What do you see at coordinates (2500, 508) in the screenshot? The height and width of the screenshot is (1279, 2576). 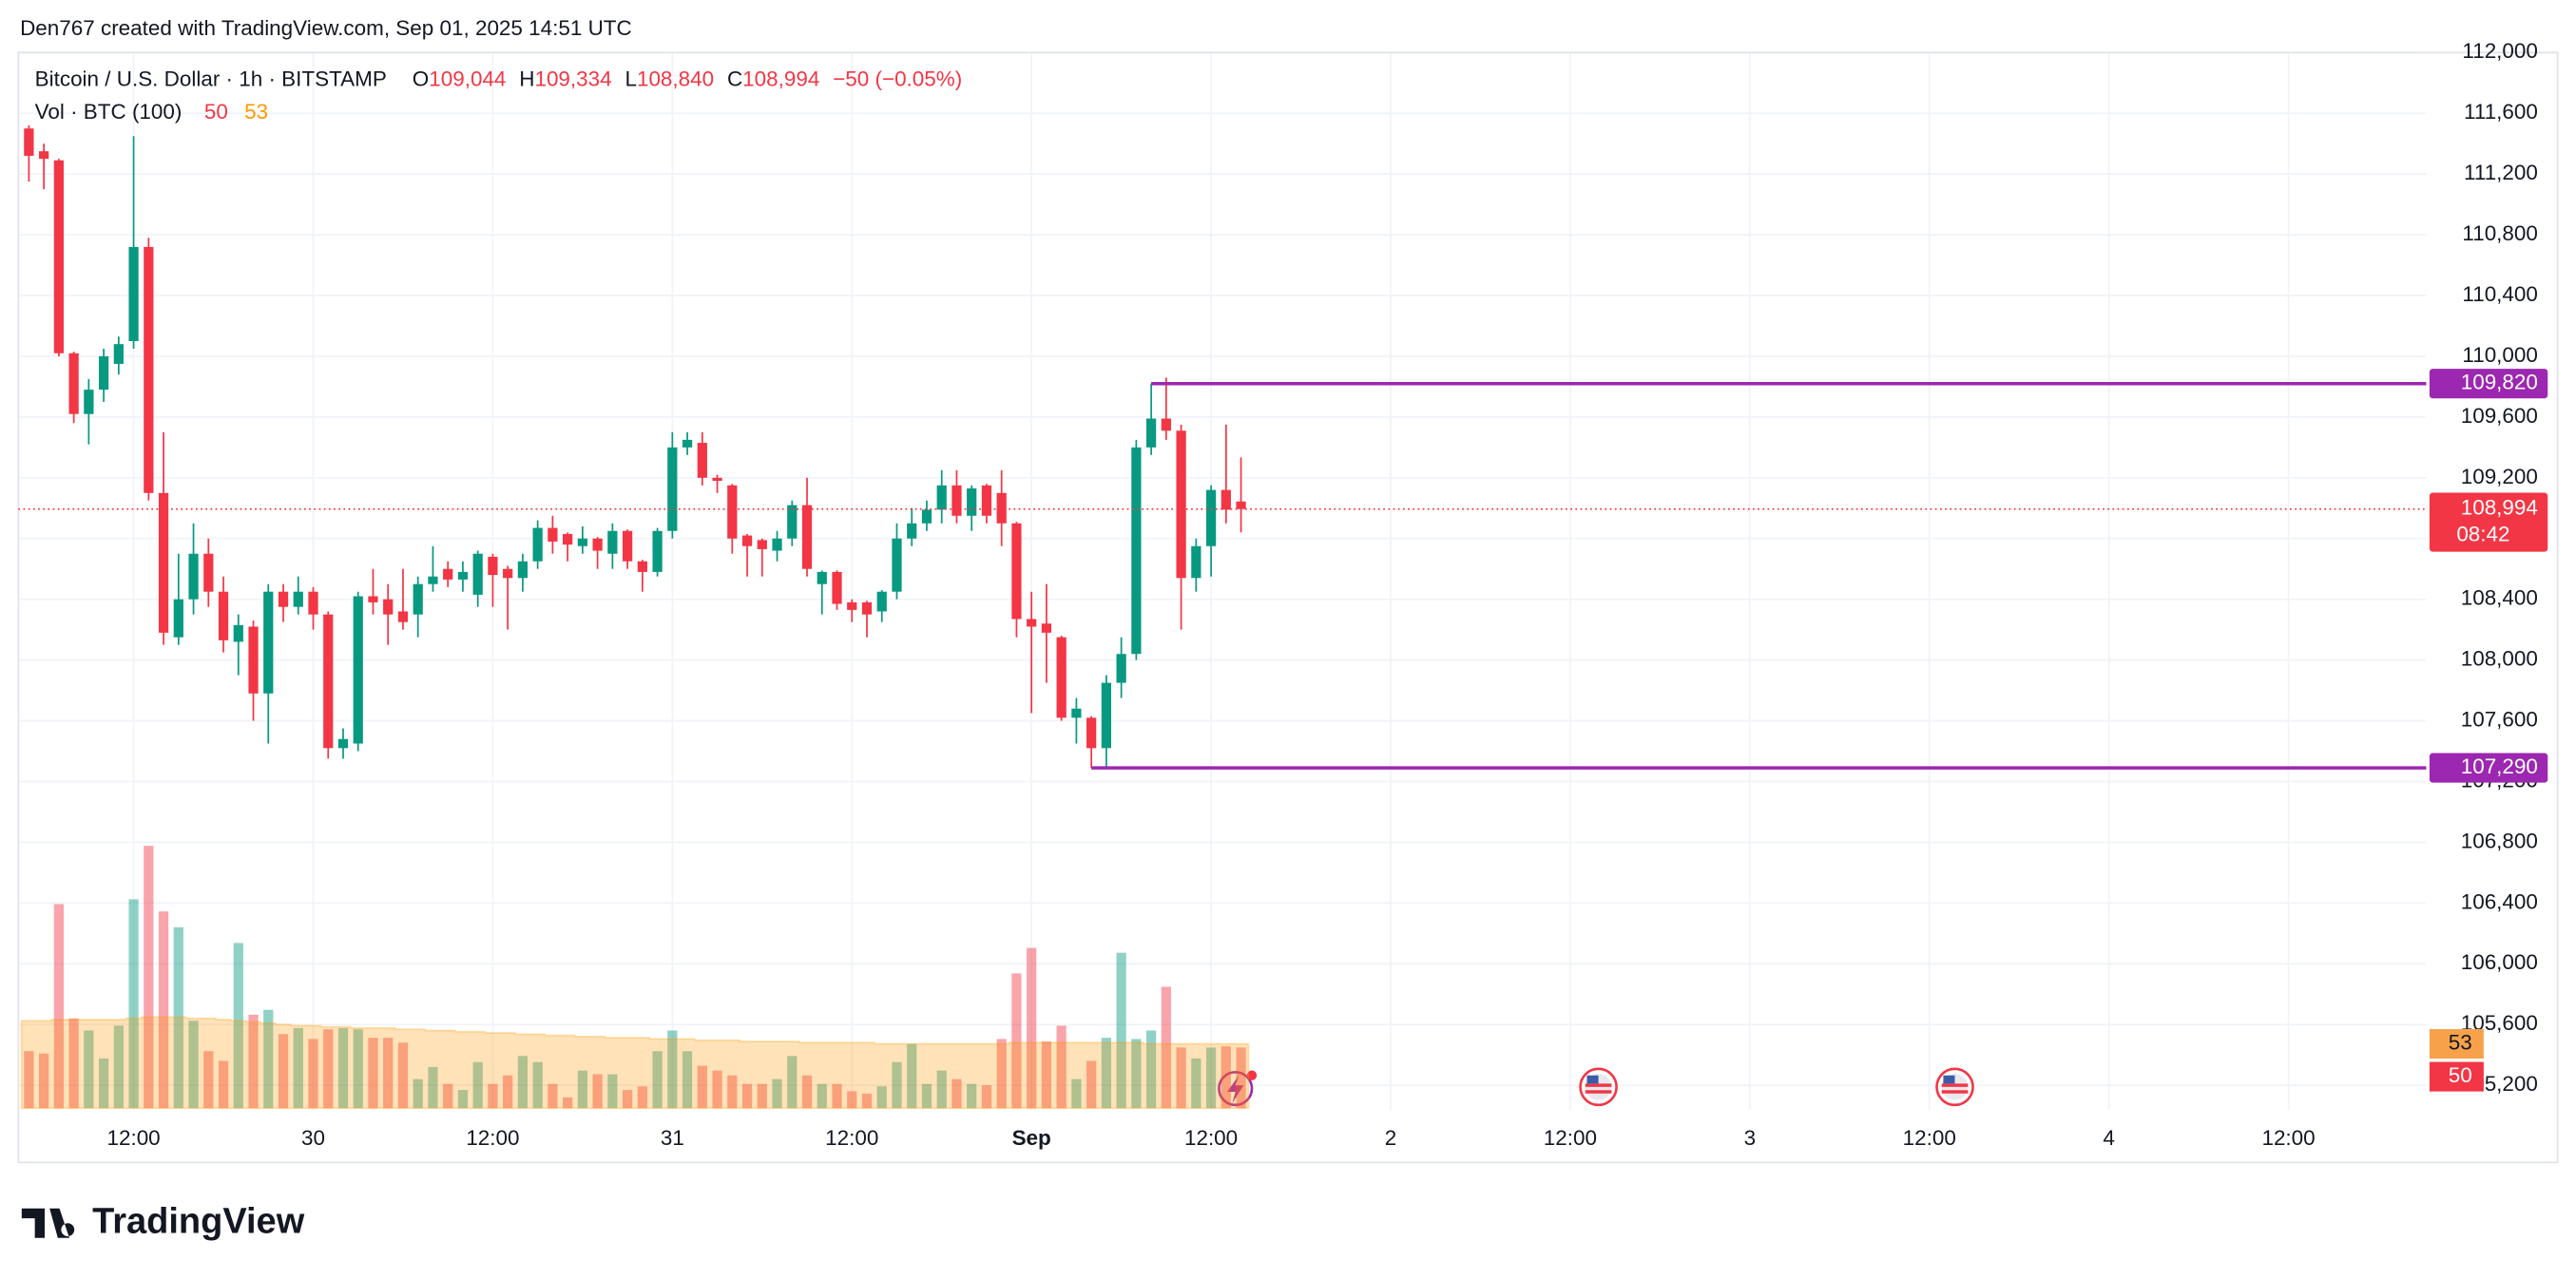 I see `last-price-label: 108,994` at bounding box center [2500, 508].